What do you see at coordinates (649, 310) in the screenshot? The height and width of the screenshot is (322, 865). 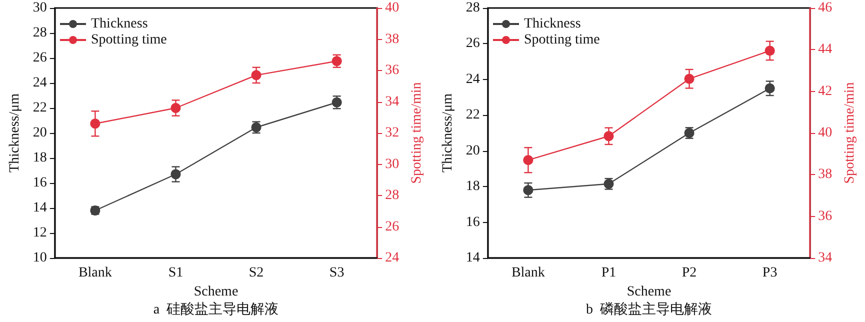 I see `text: b 磷酸盐主导电解液` at bounding box center [649, 310].